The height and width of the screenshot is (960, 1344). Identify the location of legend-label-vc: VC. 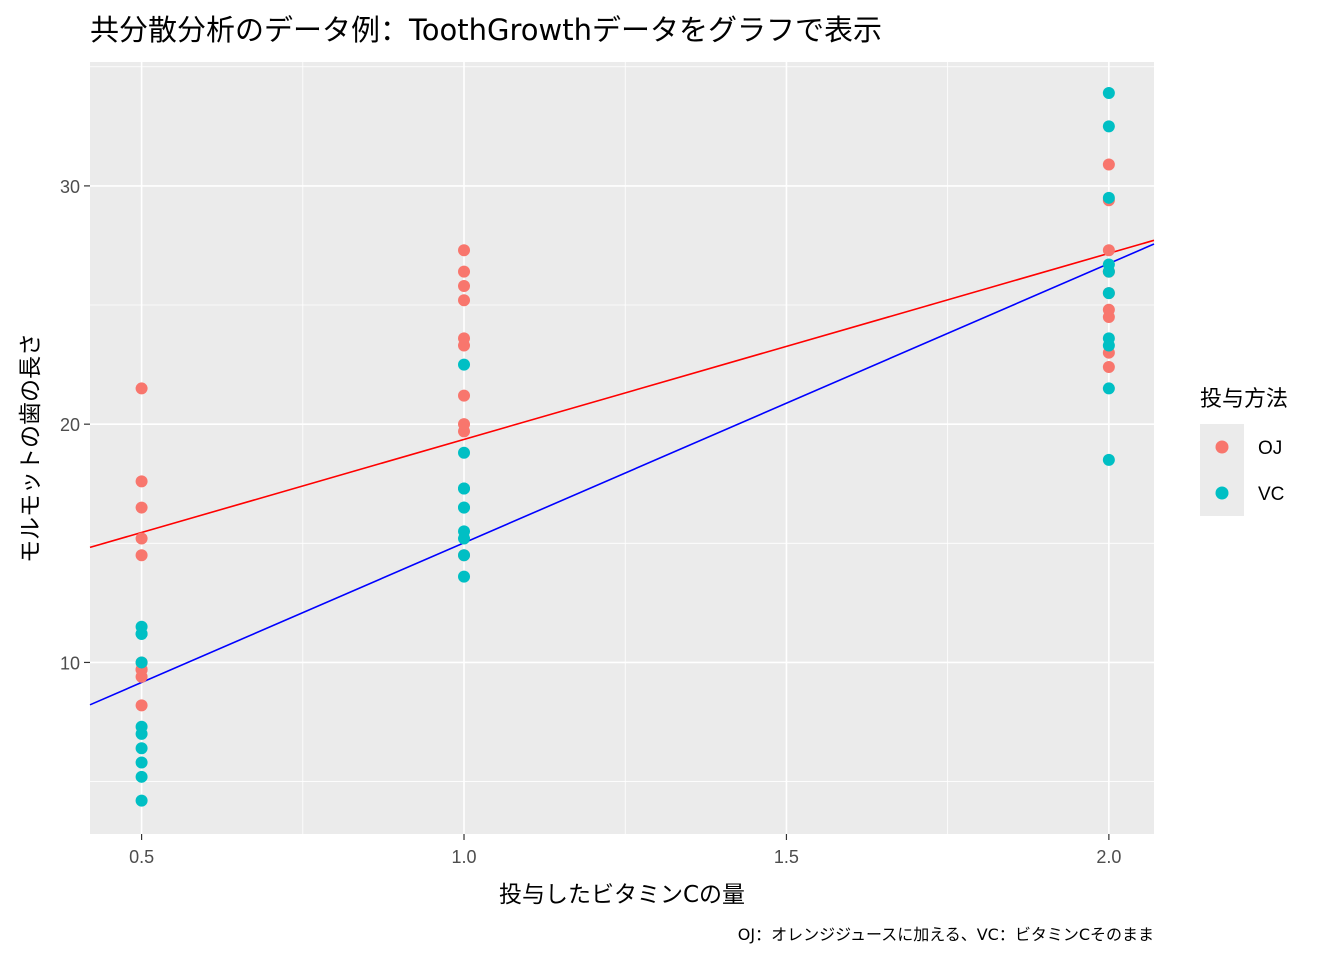
(1271, 494).